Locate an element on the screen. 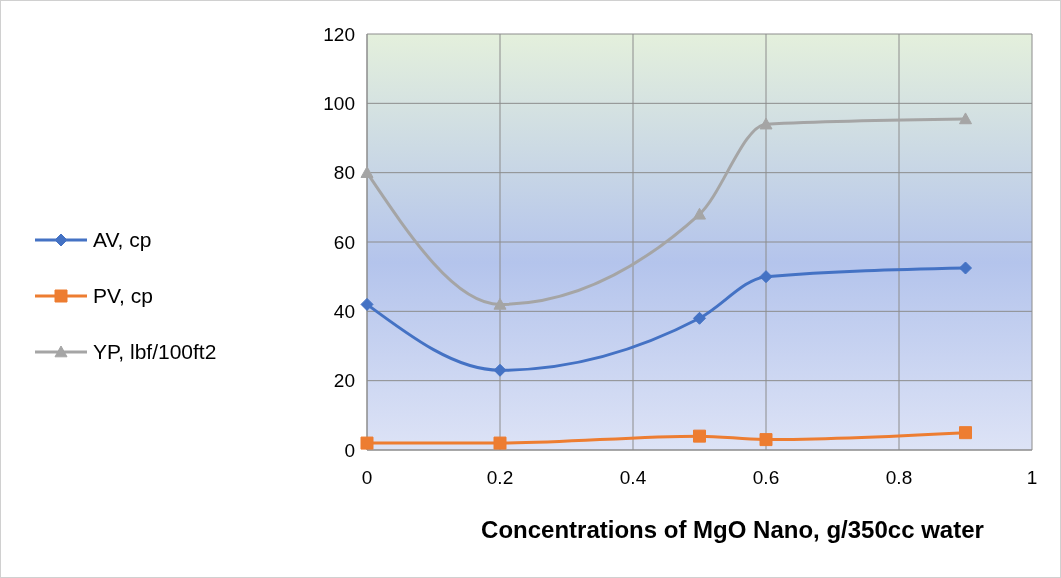 This screenshot has width=1061, height=578. y-tick-label: 80 is located at coordinates (344, 173).